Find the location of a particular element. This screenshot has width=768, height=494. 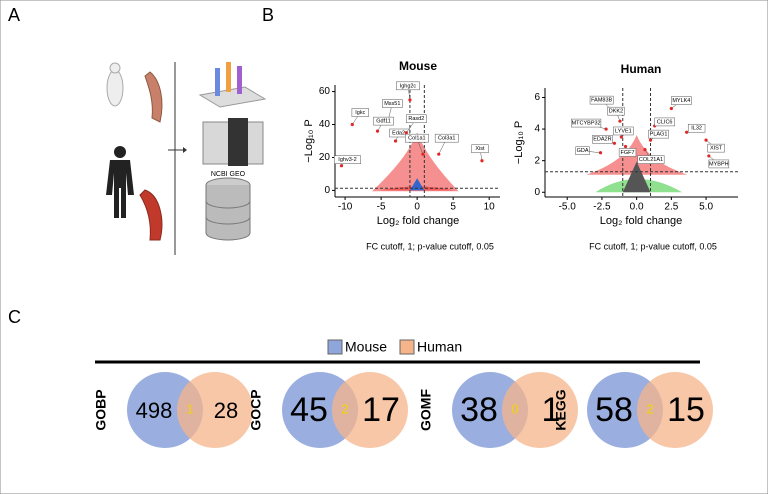

gene-label: XIST is located at coordinates (716, 149).